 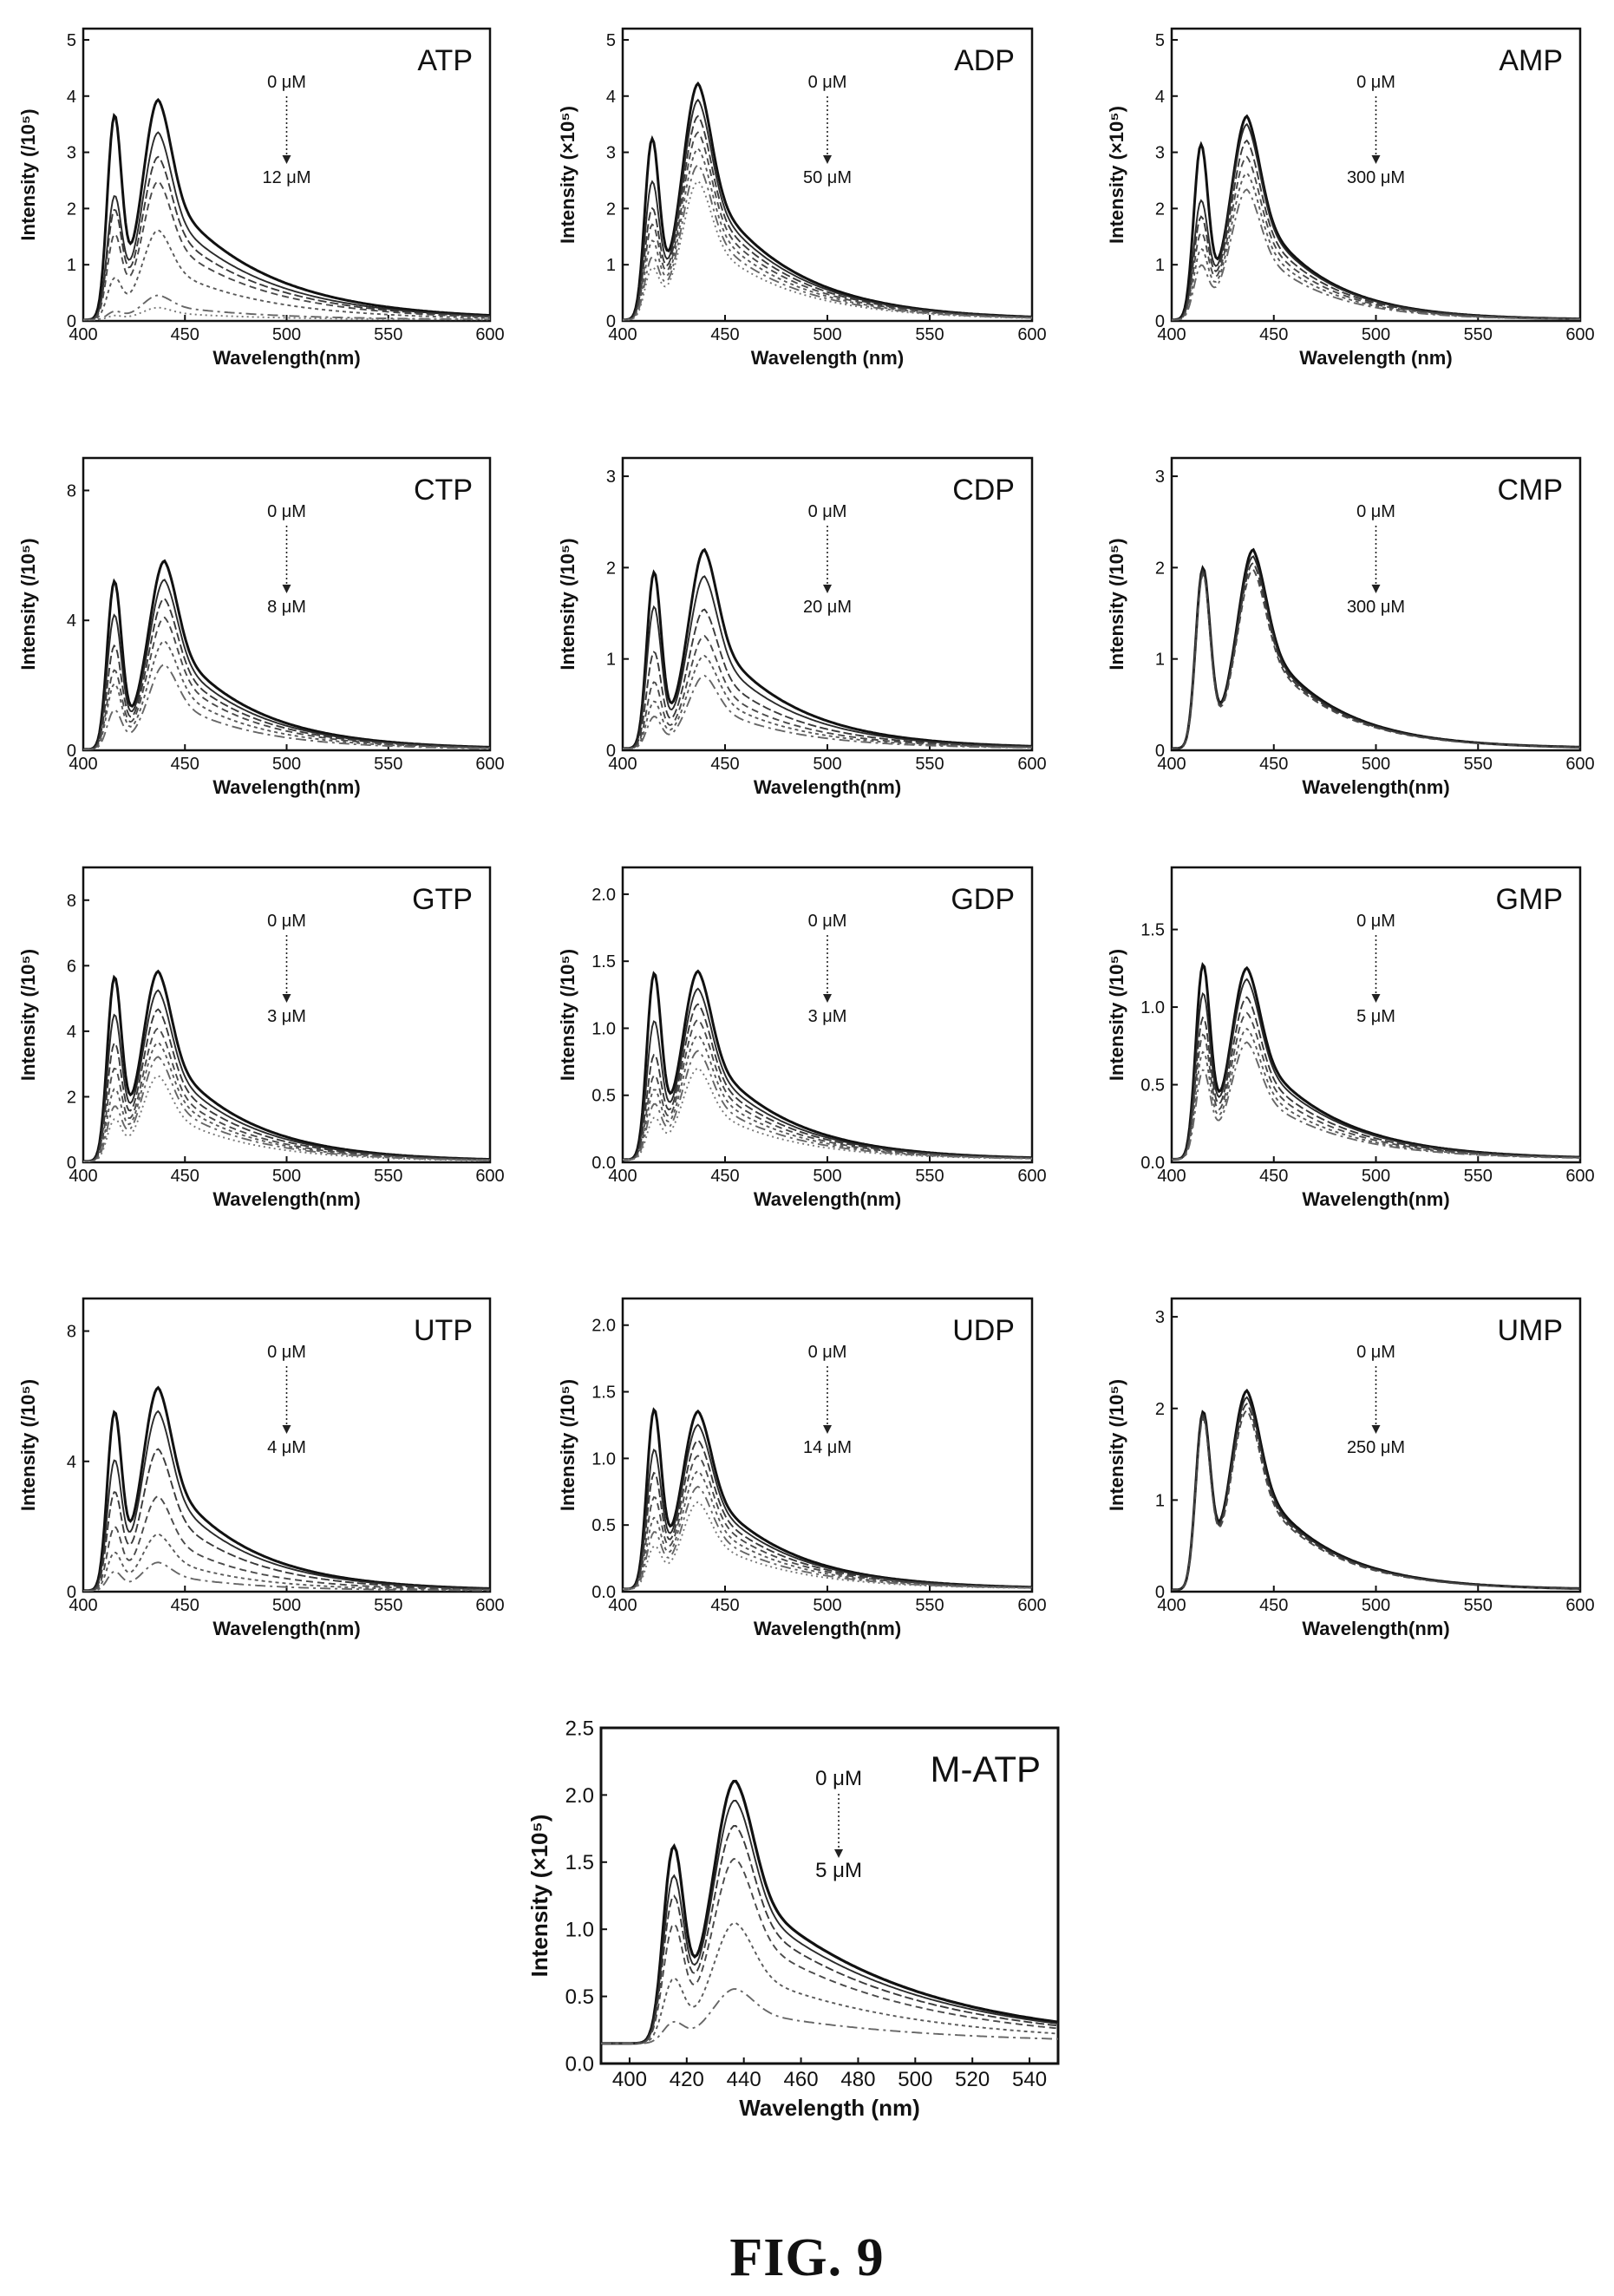 What do you see at coordinates (603, 962) in the screenshot?
I see `y-tick-label: 1.5` at bounding box center [603, 962].